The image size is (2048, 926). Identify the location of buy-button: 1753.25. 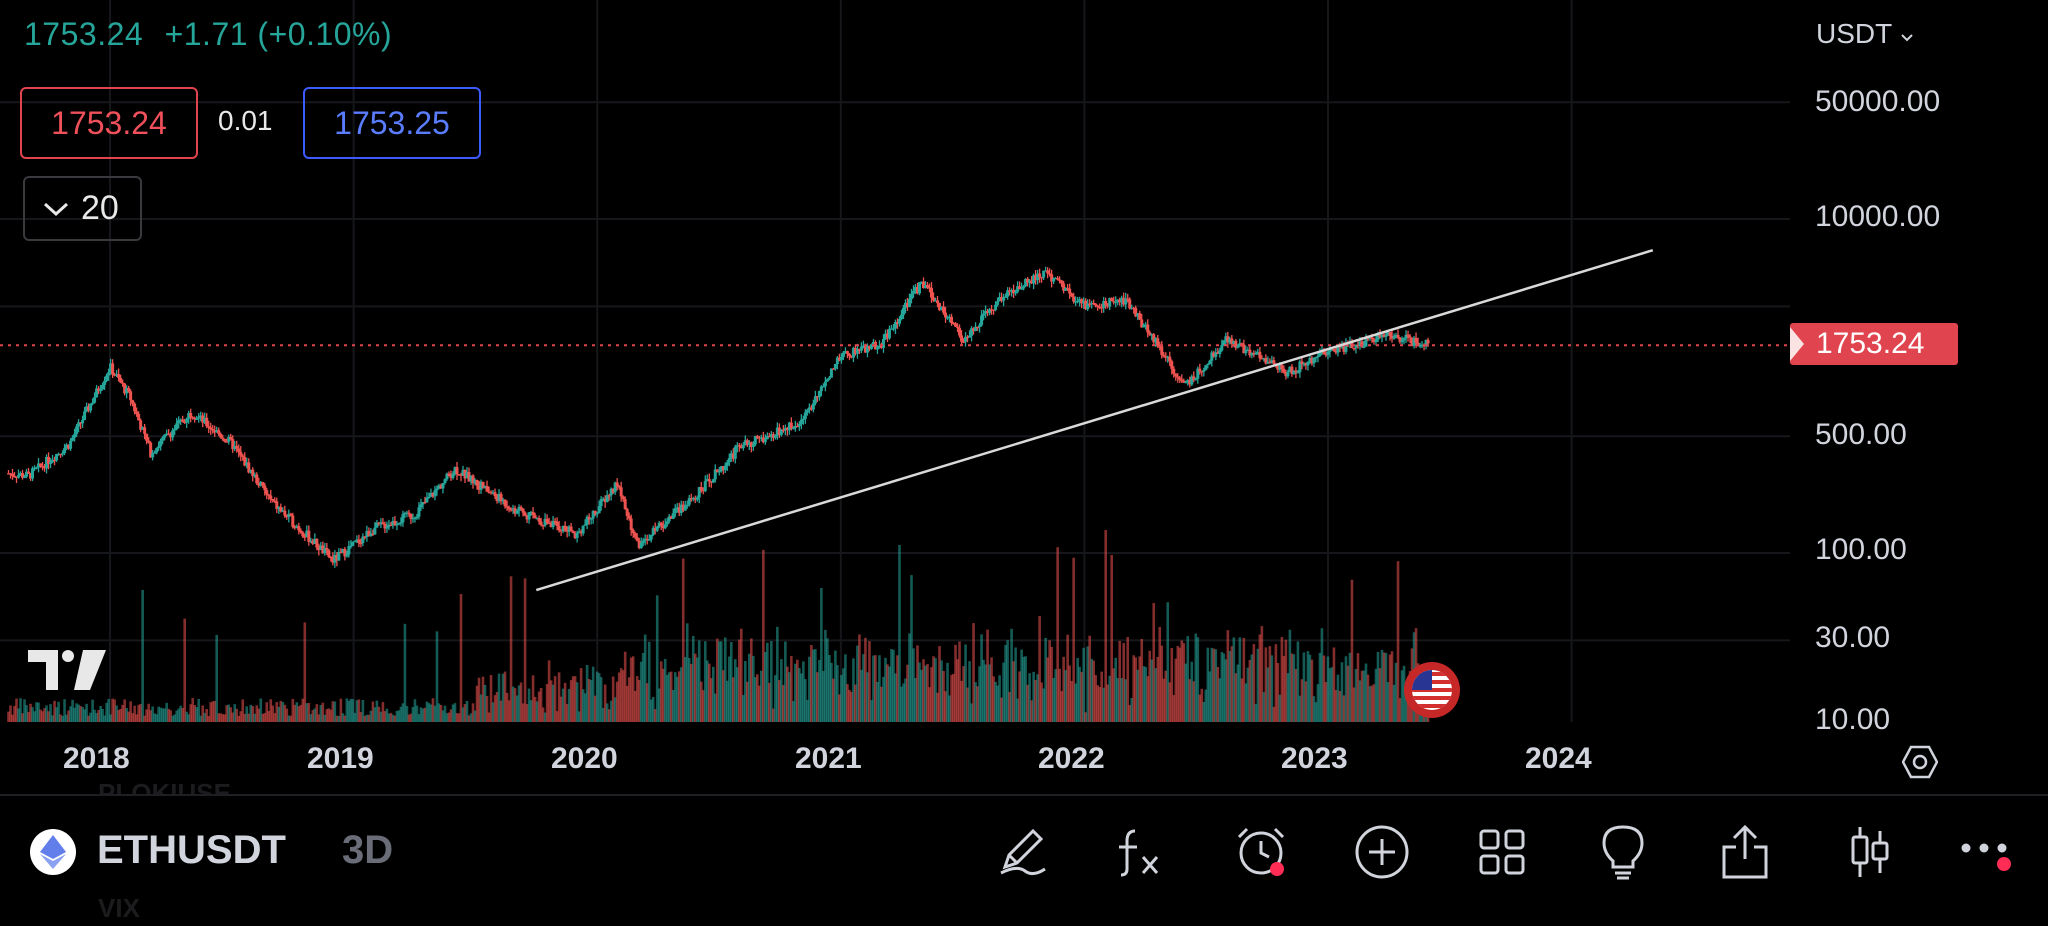
(392, 123).